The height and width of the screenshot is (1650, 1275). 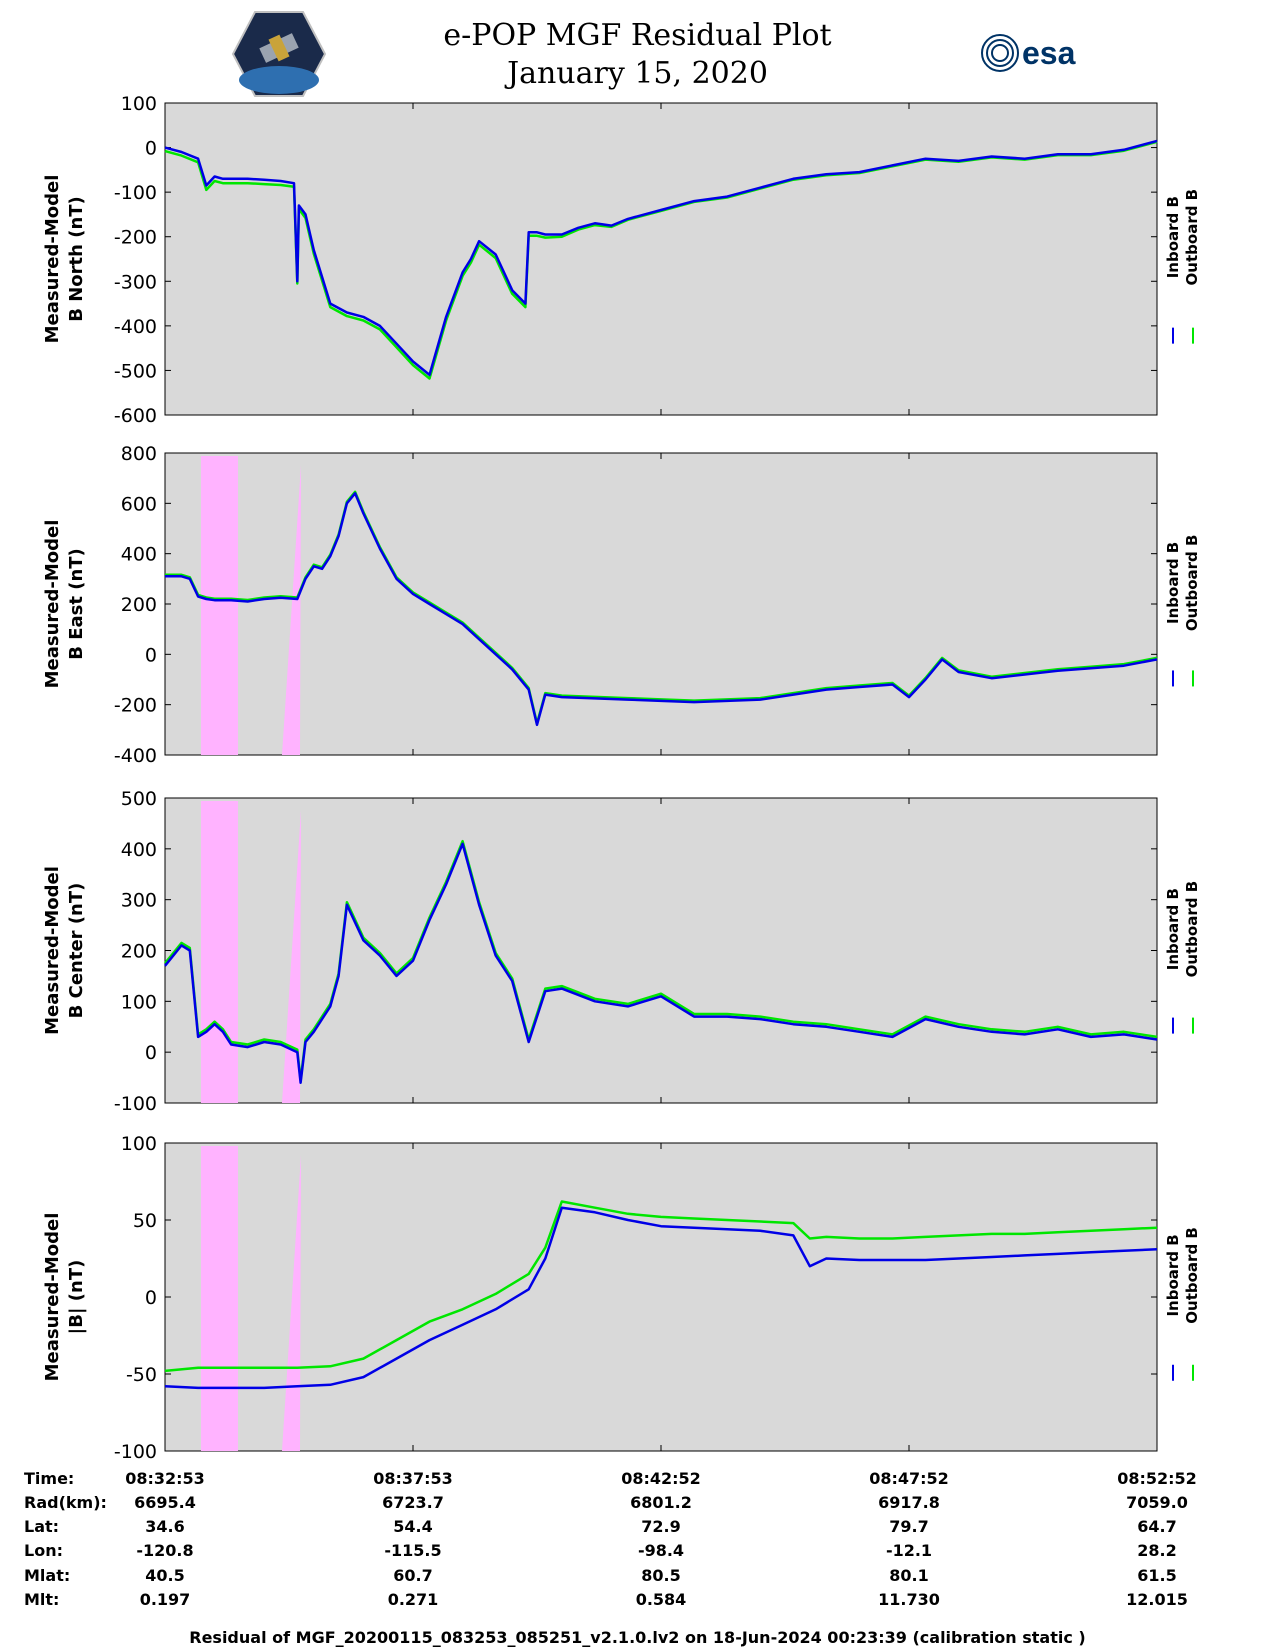 What do you see at coordinates (1157, 1550) in the screenshot?
I see `table-cell: 28.2` at bounding box center [1157, 1550].